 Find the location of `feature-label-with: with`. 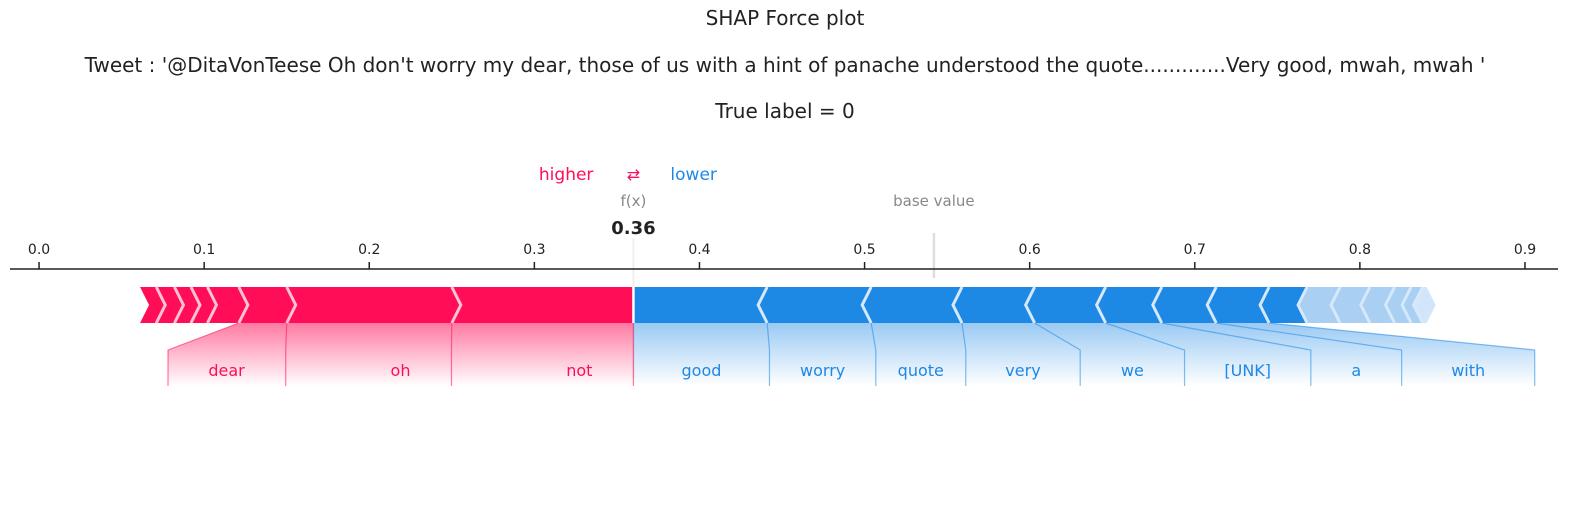

feature-label-with: with is located at coordinates (1468, 370).